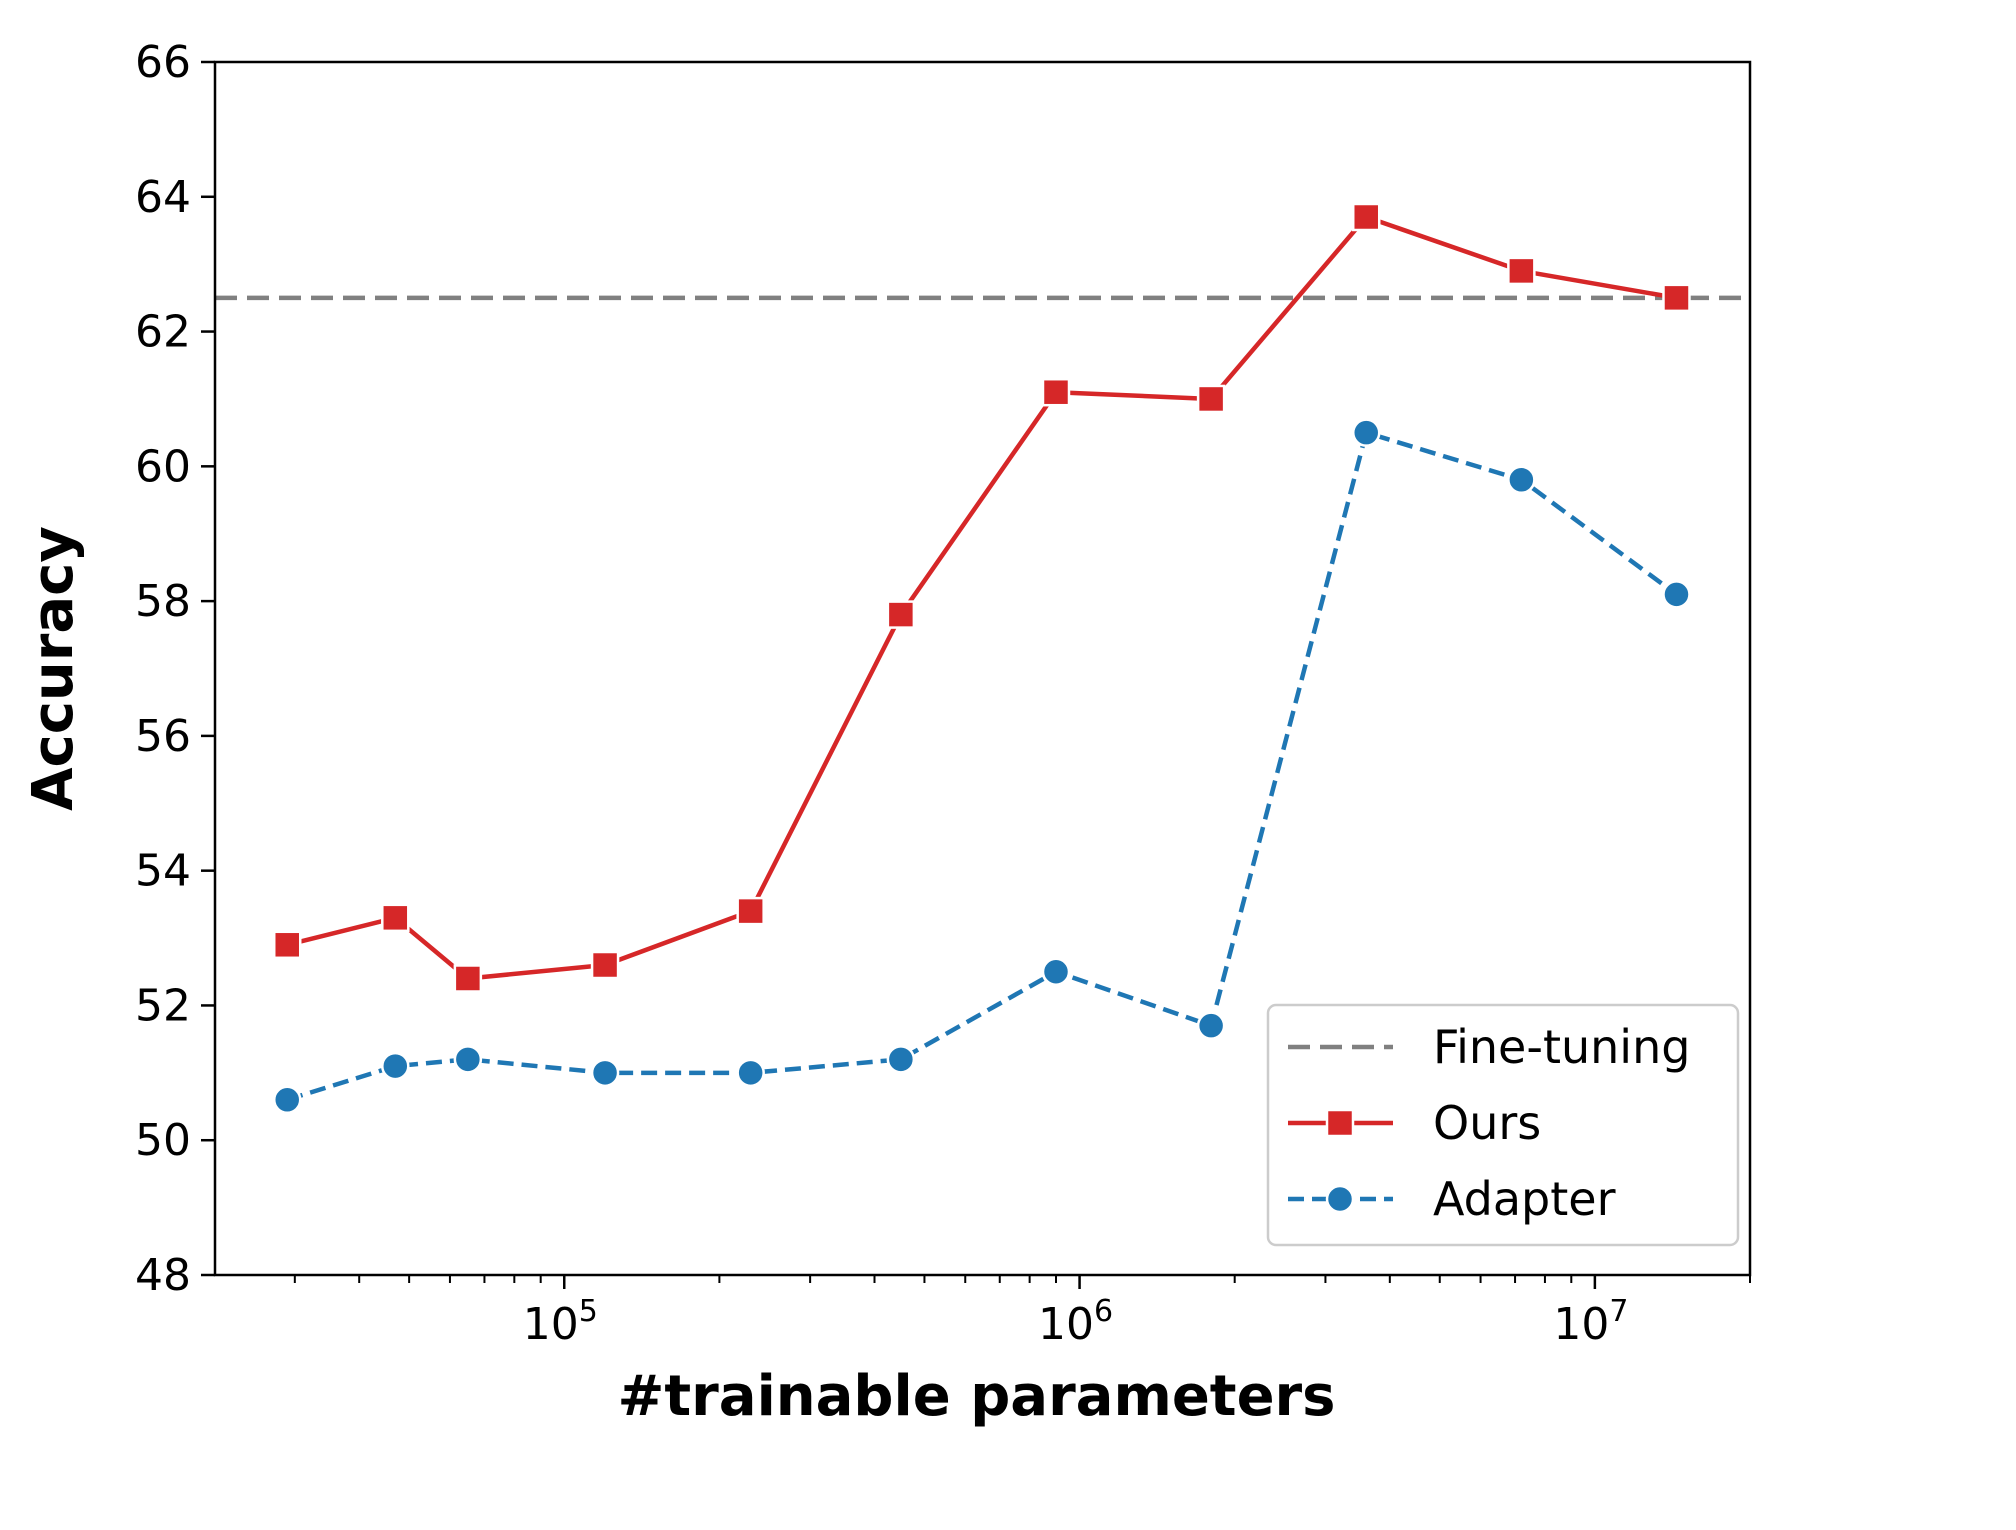 The image size is (2016, 1530). What do you see at coordinates (976, 1396) in the screenshot?
I see `x-axis-title: #trainable parameters` at bounding box center [976, 1396].